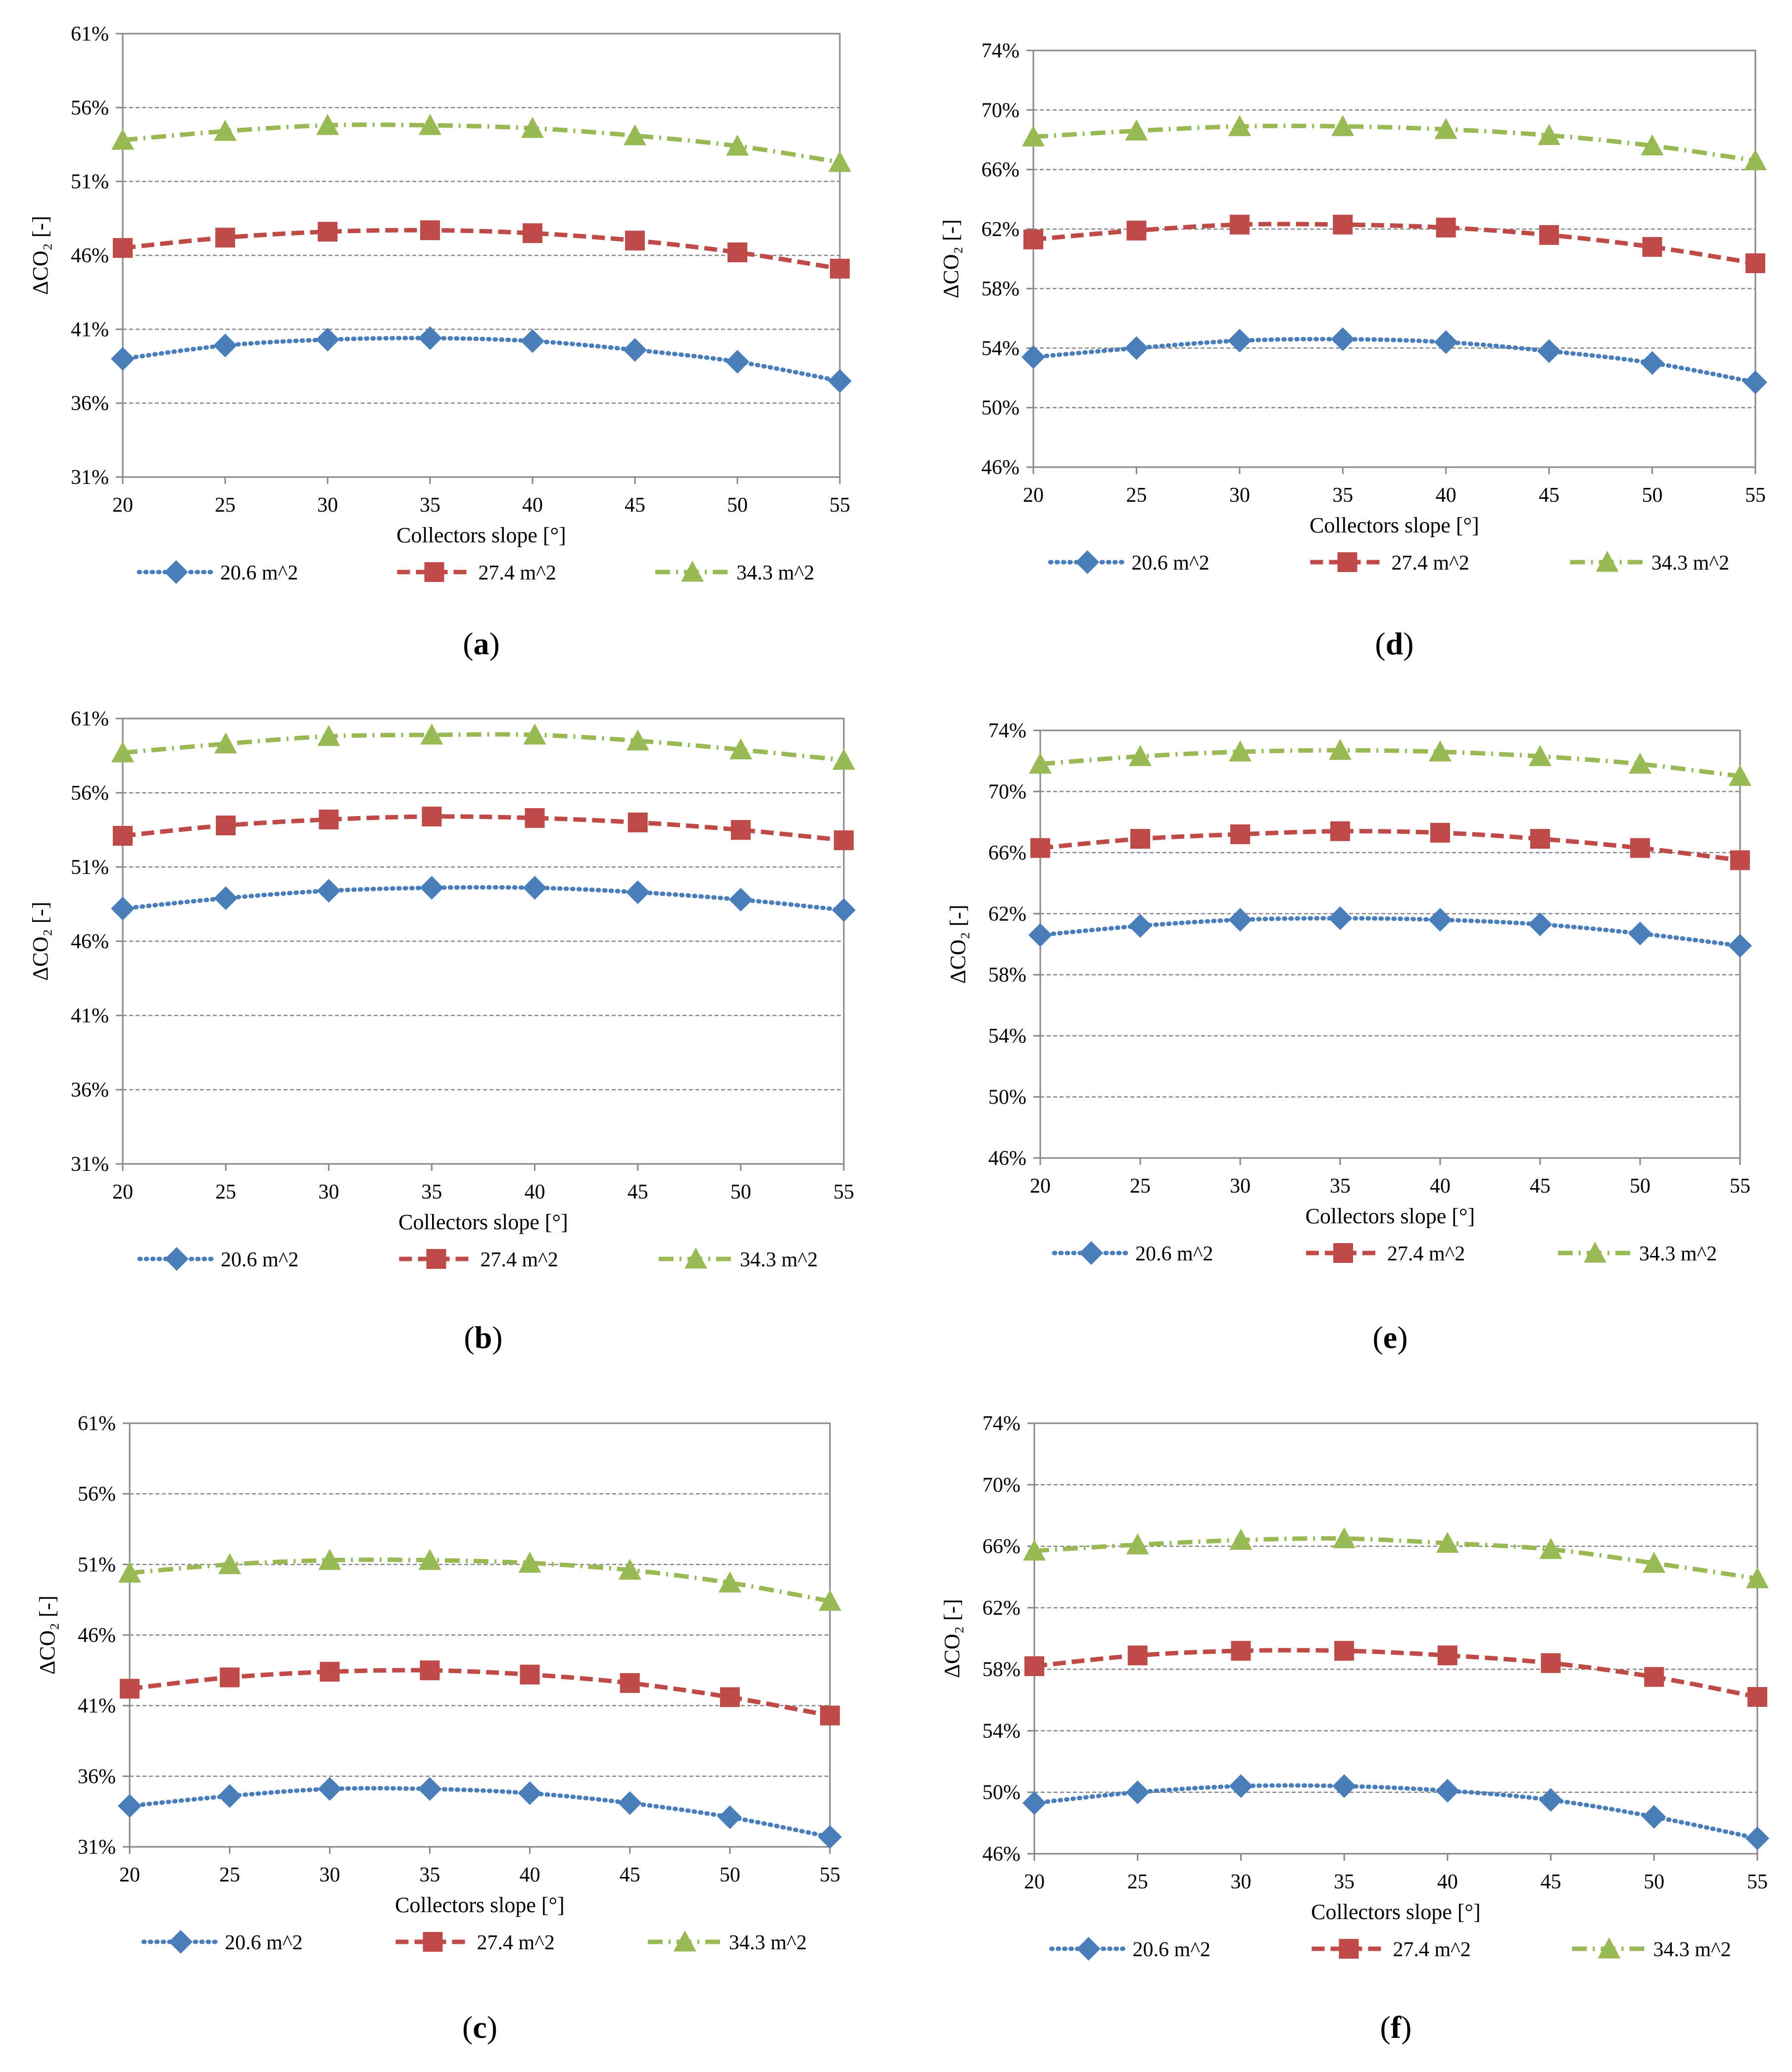  What do you see at coordinates (958, 944) in the screenshot?
I see `y-axis-title: ΔCO₂ [-]` at bounding box center [958, 944].